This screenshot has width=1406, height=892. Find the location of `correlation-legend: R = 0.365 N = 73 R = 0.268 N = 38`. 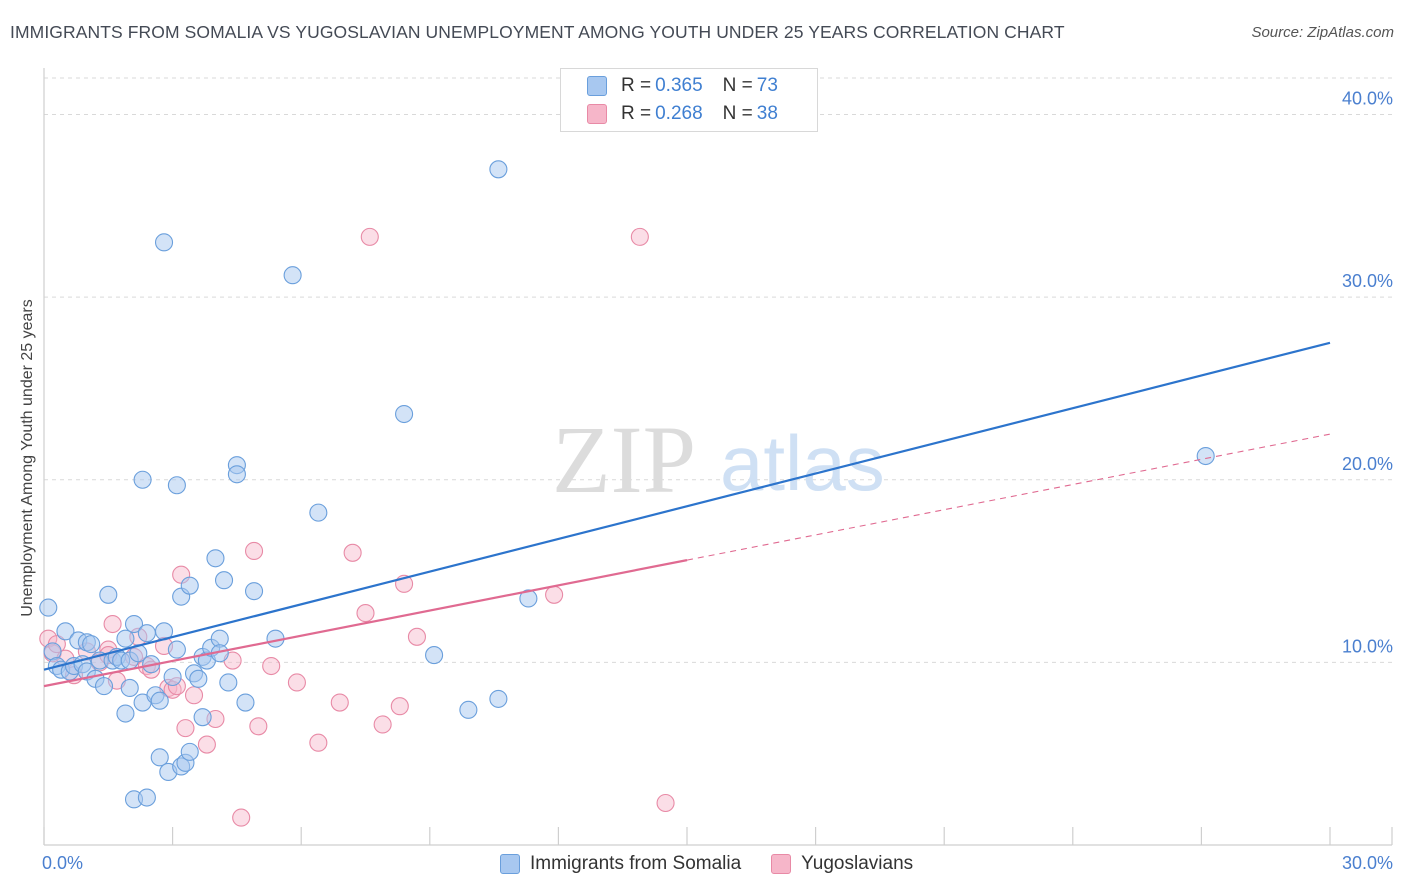

correlation-legend: R = 0.365 N = 73 R = 0.268 N = 38 is located at coordinates (689, 100).